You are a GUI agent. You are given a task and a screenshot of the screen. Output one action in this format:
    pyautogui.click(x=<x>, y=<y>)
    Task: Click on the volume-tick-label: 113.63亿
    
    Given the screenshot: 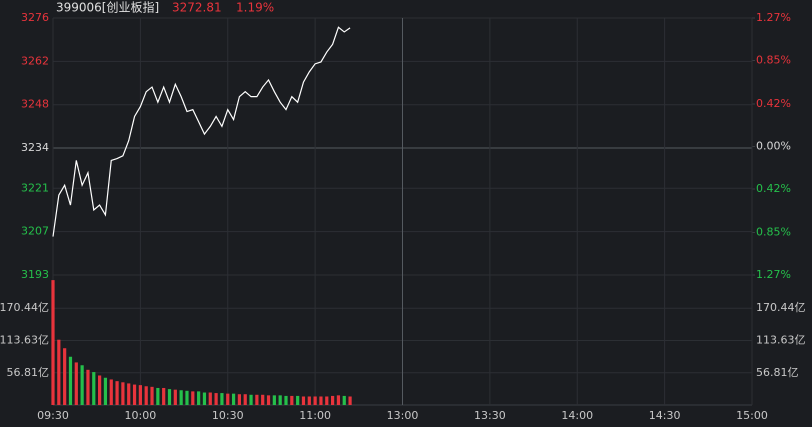 What is the action you would take?
    pyautogui.click(x=24, y=339)
    